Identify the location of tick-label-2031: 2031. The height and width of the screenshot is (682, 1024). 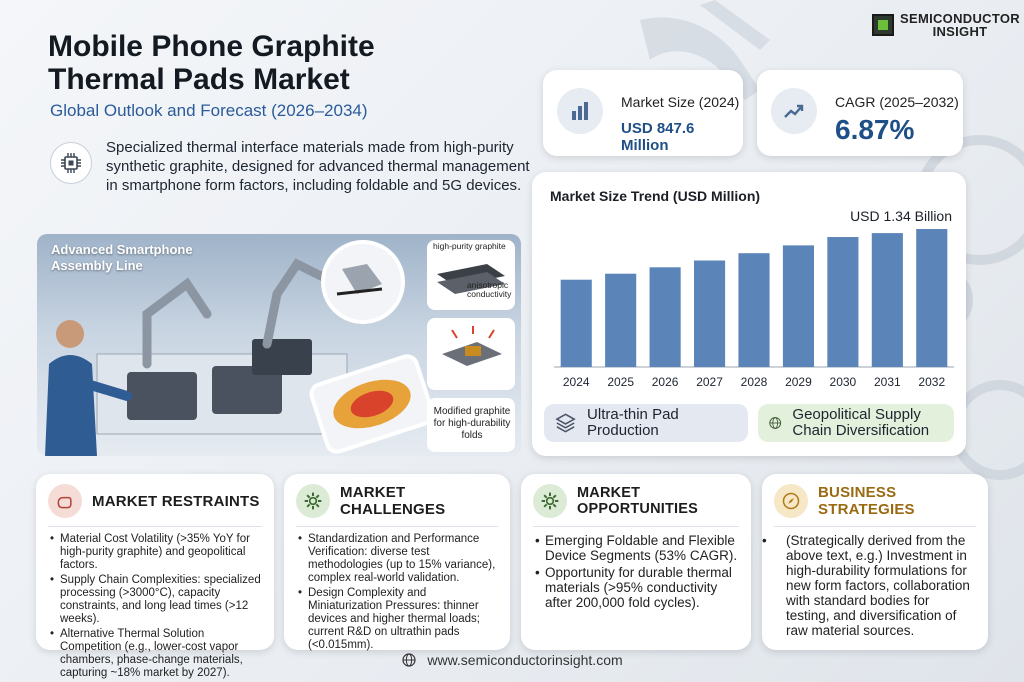
(887, 382).